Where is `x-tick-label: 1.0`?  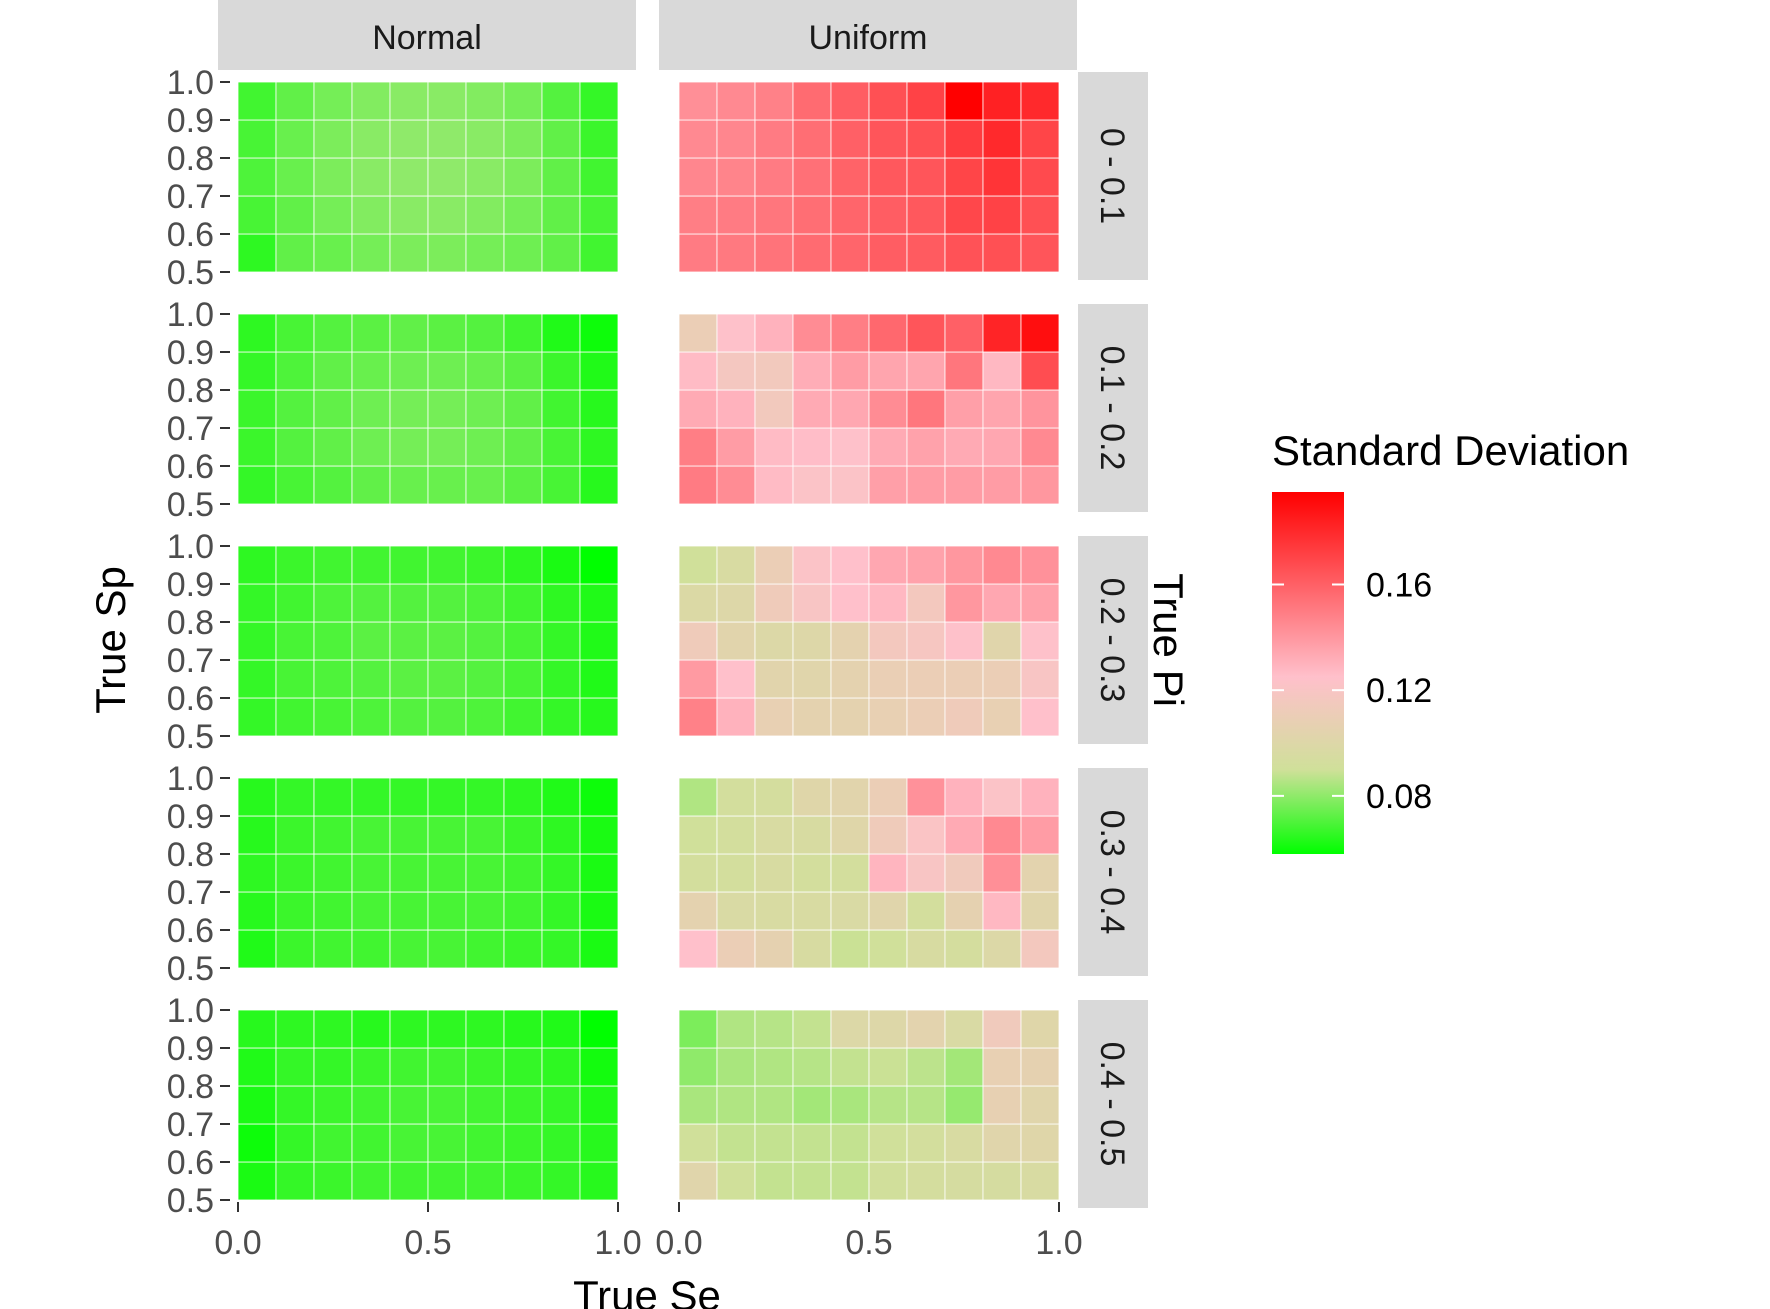
x-tick-label: 1.0 is located at coordinates (617, 1243).